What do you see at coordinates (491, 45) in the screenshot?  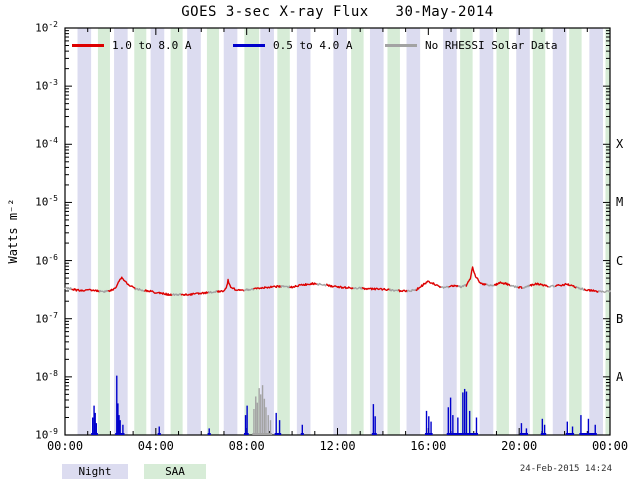 I see `legend-label-no-rhessi: No RHESSI Solar Data` at bounding box center [491, 45].